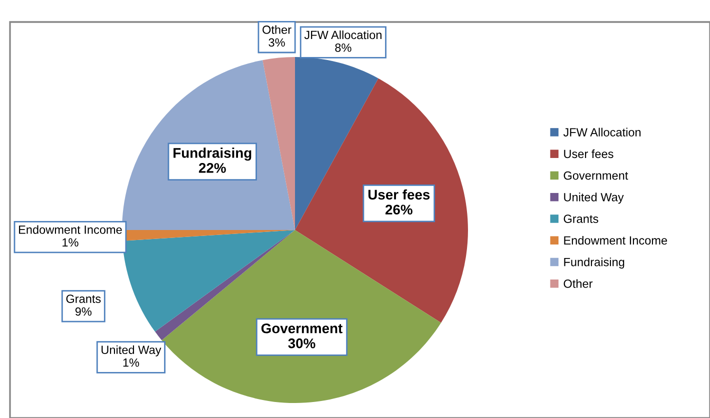 This screenshot has width=710, height=418. I want to click on legend-label: JFW Allocation, so click(602, 132).